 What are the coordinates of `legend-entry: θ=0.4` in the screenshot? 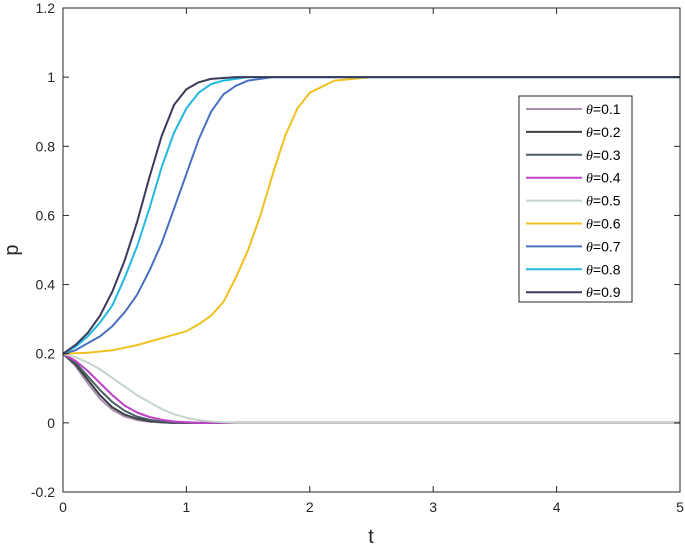 It's located at (603, 178).